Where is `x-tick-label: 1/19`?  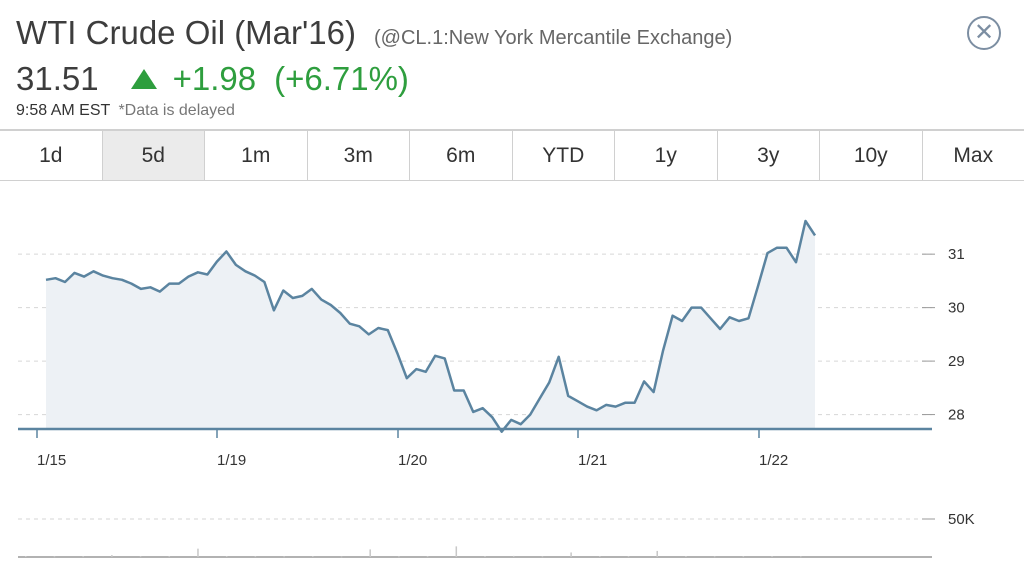 x-tick-label: 1/19 is located at coordinates (231, 460).